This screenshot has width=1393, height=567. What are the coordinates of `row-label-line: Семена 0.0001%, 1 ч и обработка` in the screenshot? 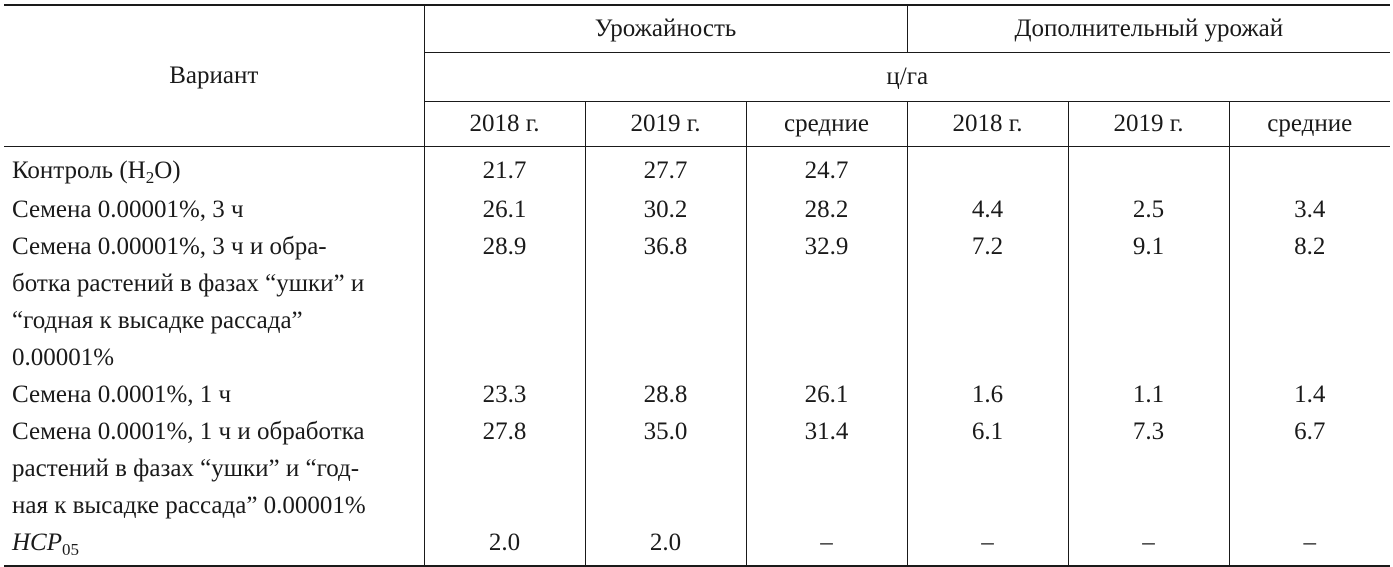 It's located at (188, 431).